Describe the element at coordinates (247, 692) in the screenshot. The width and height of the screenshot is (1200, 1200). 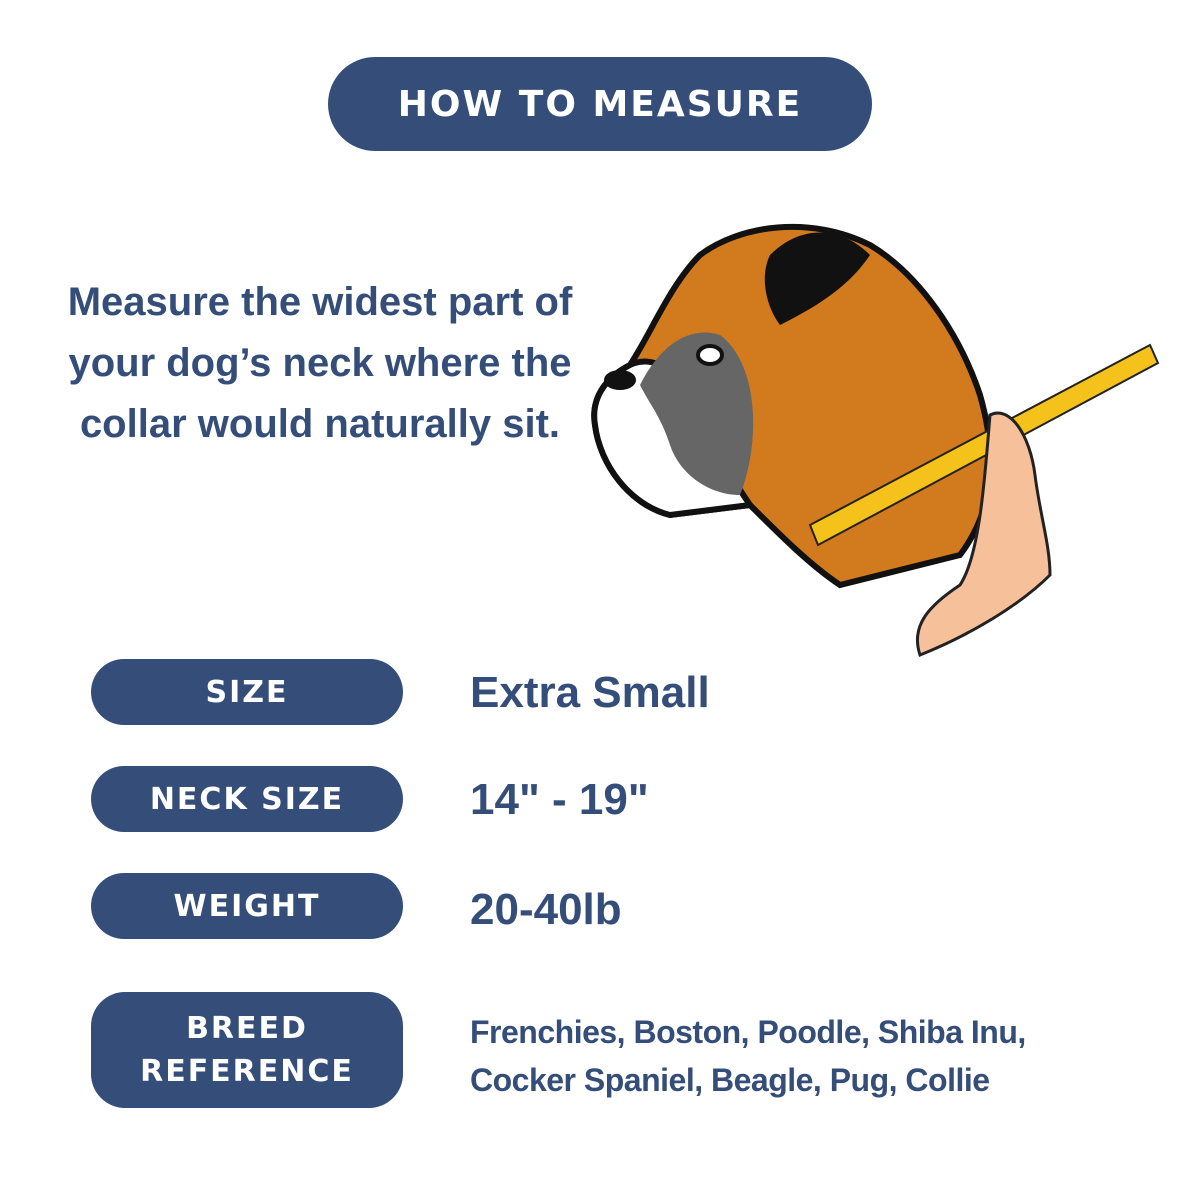
I see `size-label: SIZE` at that location.